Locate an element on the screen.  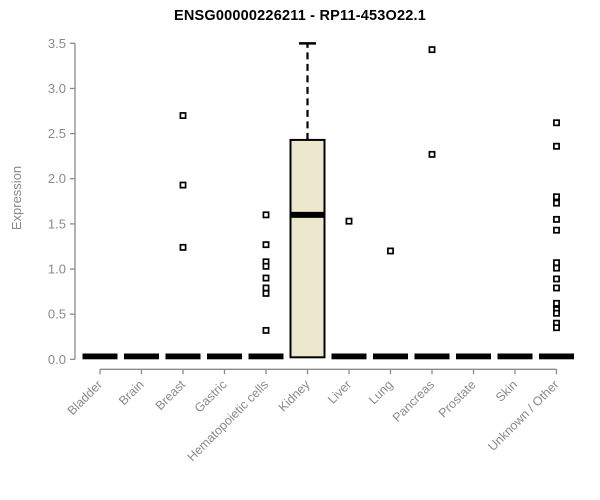
y-tick-label: 1.5 is located at coordinates (57, 223).